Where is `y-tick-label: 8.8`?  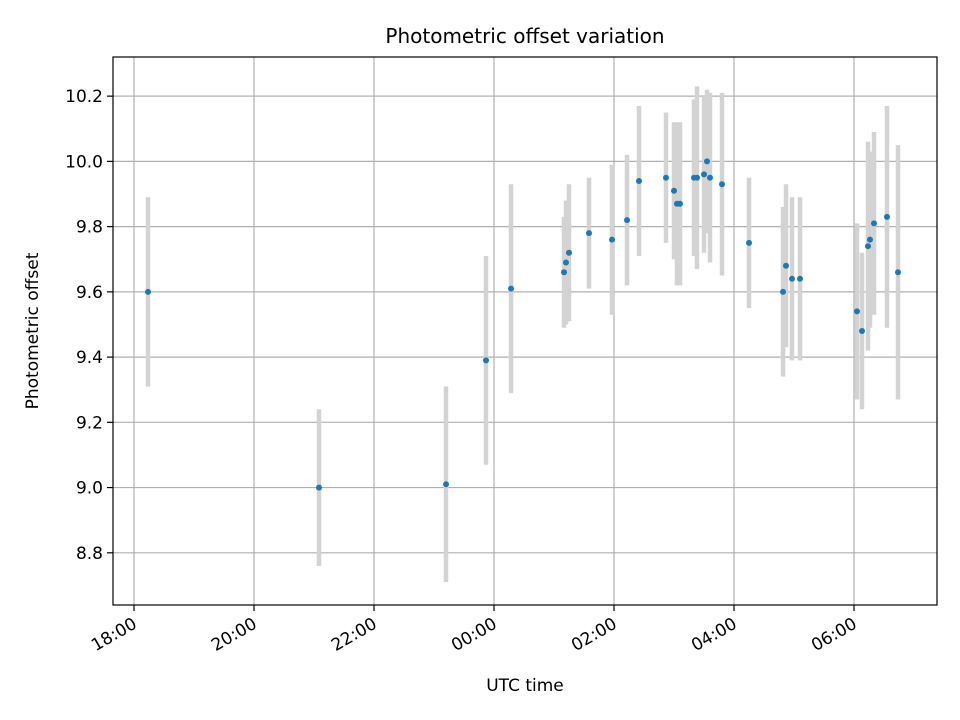 y-tick-label: 8.8 is located at coordinates (89, 554).